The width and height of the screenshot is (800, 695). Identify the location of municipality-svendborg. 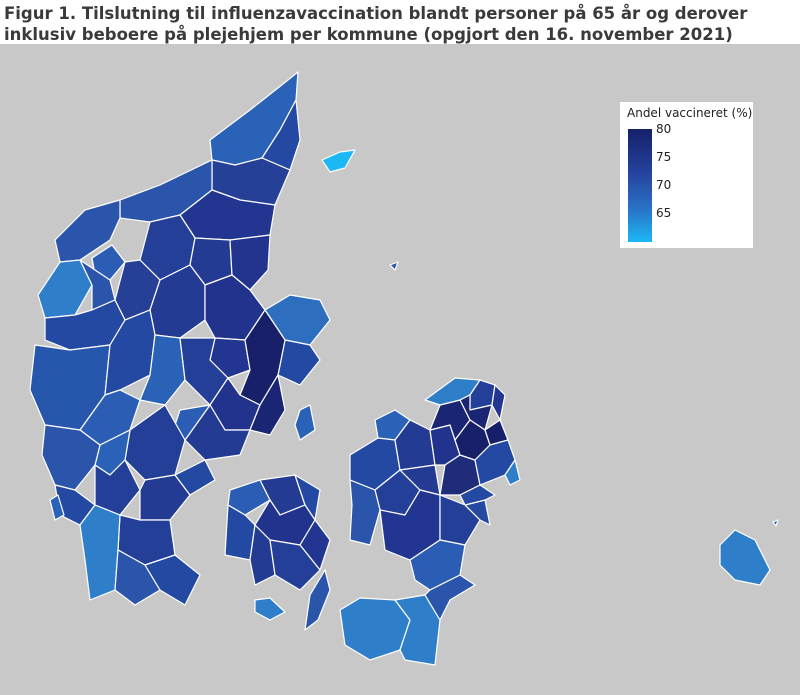
(295, 565).